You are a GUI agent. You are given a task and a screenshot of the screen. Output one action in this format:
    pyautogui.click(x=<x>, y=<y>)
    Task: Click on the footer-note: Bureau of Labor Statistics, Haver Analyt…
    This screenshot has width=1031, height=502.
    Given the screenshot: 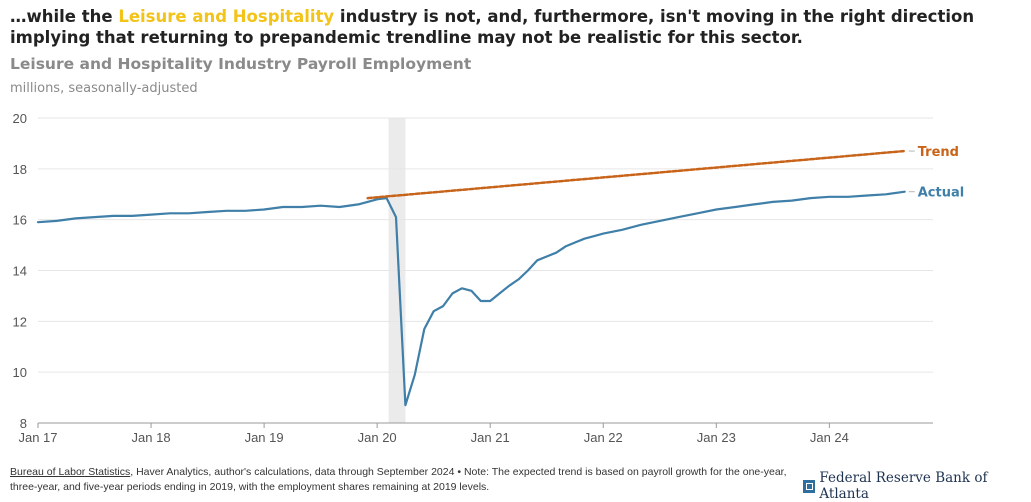 What is the action you would take?
    pyautogui.click(x=405, y=480)
    